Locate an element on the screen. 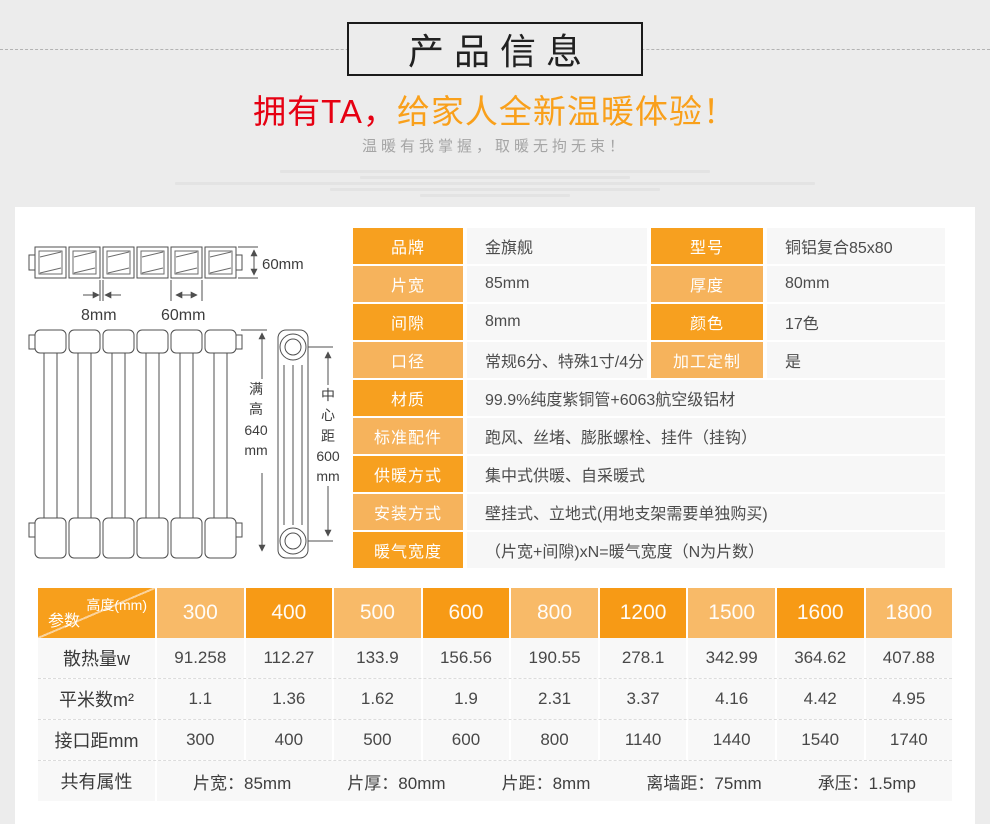 This screenshot has width=990, height=824. table-cell: 300 is located at coordinates (200, 740).